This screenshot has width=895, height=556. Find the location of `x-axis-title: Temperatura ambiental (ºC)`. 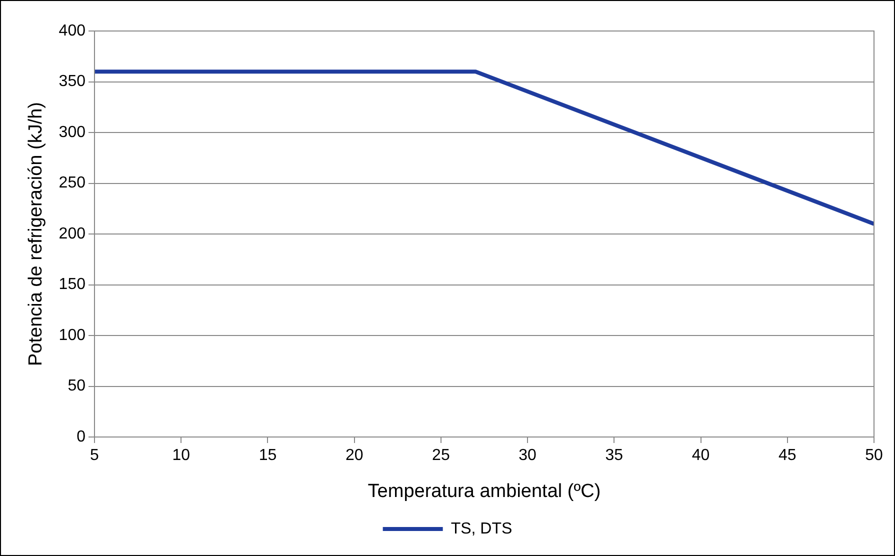

x-axis-title: Temperatura ambiental (ºC) is located at coordinates (484, 491).